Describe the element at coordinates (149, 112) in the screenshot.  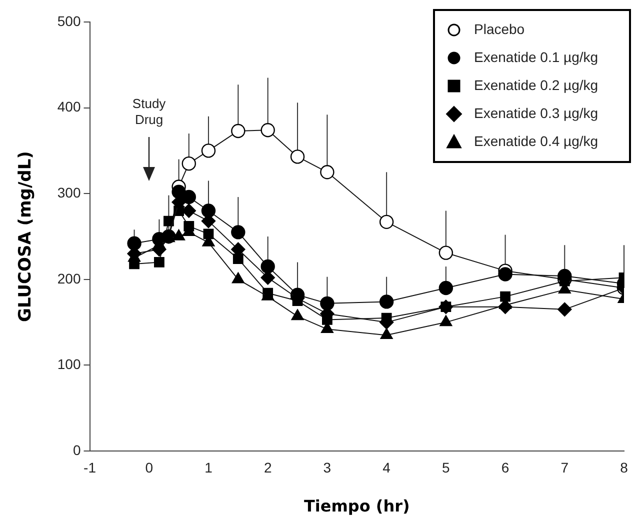
I see `annotation: Study Drug` at that location.